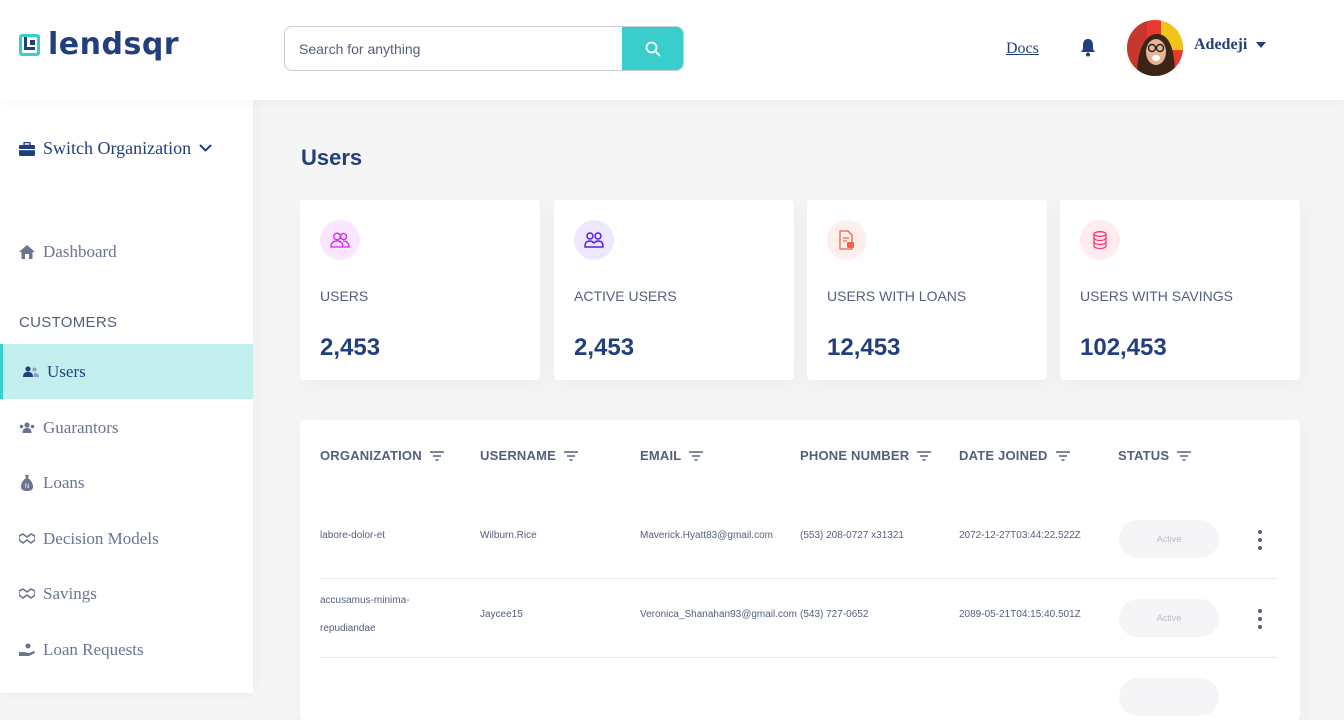  I want to click on sidebar-item-label: Guarantors, so click(81, 427).